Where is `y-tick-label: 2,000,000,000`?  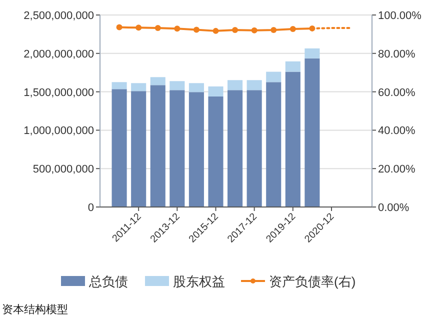 y-tick-label: 2,000,000,000 is located at coordinates (59, 54).